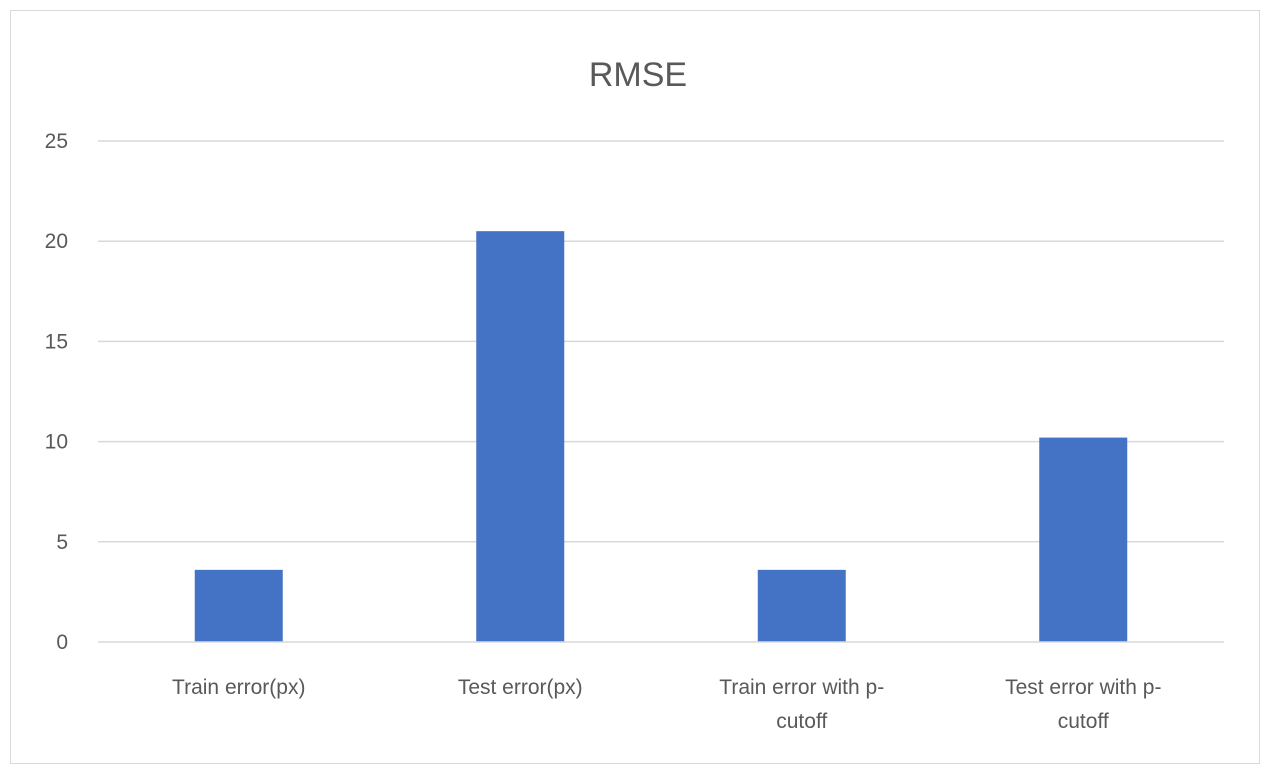 The height and width of the screenshot is (774, 1270). What do you see at coordinates (56, 442) in the screenshot?
I see `y-tick-label-10: 10` at bounding box center [56, 442].